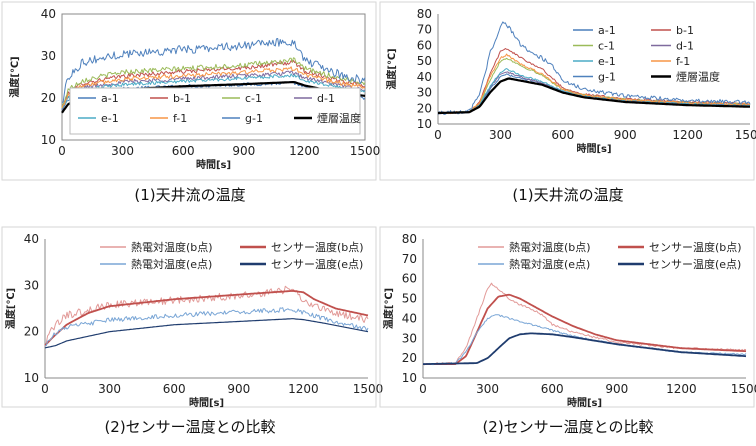 Image resolution: width=756 pixels, height=446 pixels. What do you see at coordinates (215, 111) in the screenshot?
I see `legend-box` at bounding box center [215, 111].